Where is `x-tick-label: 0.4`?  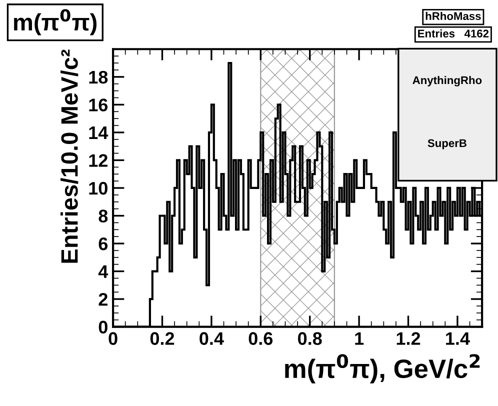
x-tick-label: 0.4 is located at coordinates (212, 338).